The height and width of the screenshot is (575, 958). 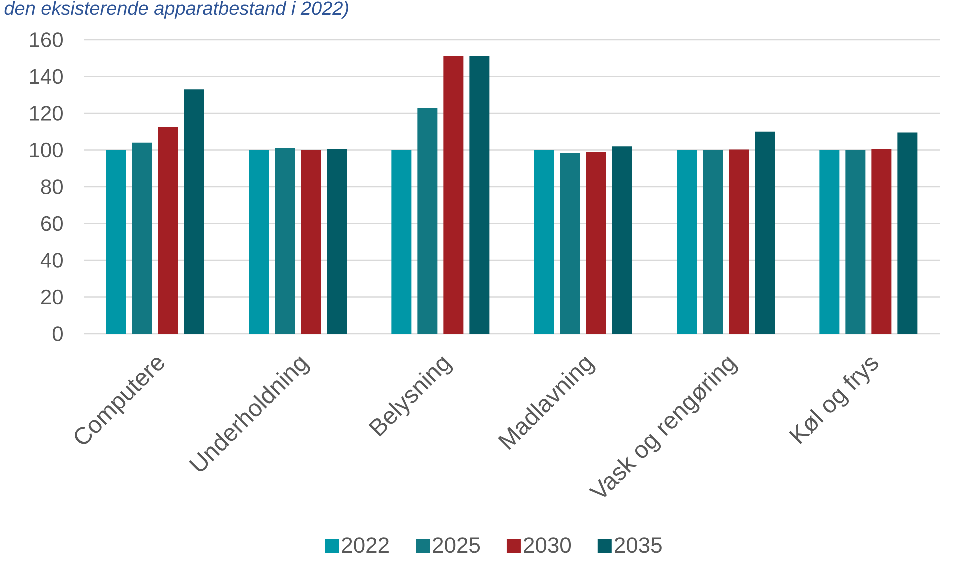 What do you see at coordinates (638, 546) in the screenshot?
I see `legend-label: 2035` at bounding box center [638, 546].